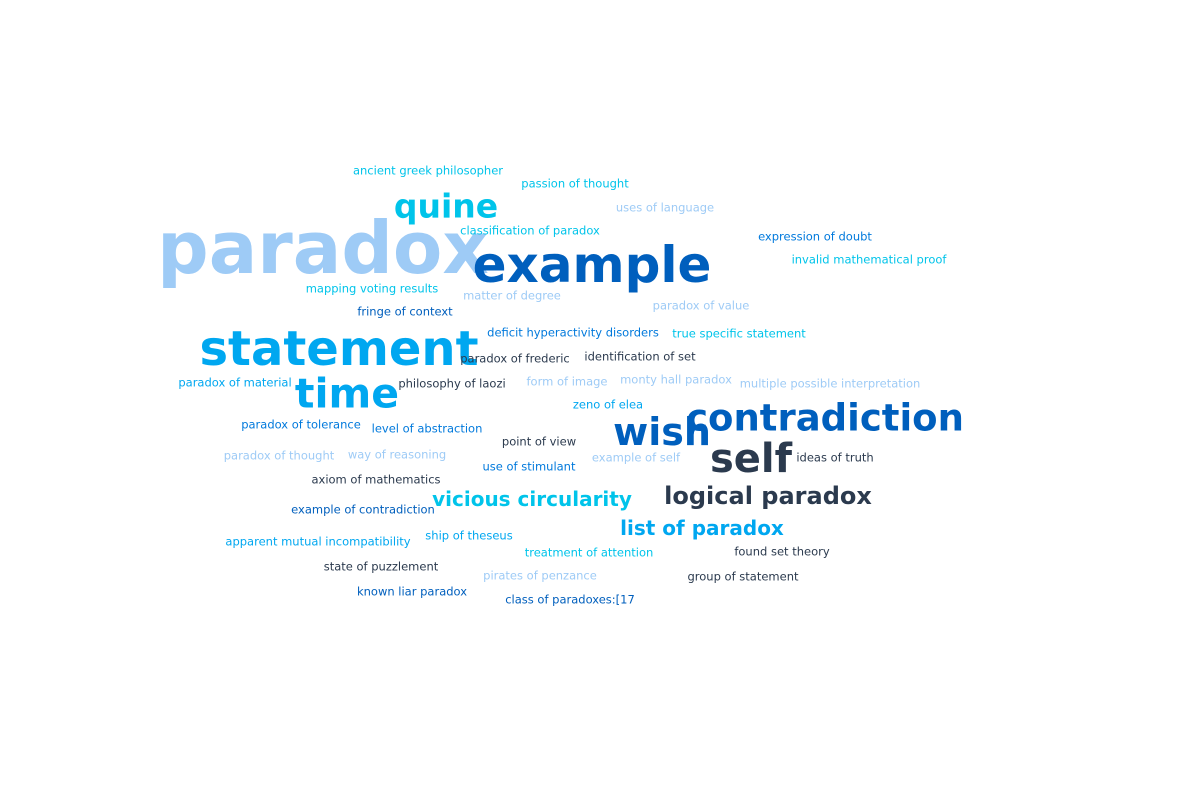 This screenshot has width=1200, height=788. What do you see at coordinates (372, 288) in the screenshot?
I see `word-mapping-voting-results: mapping voting results` at bounding box center [372, 288].